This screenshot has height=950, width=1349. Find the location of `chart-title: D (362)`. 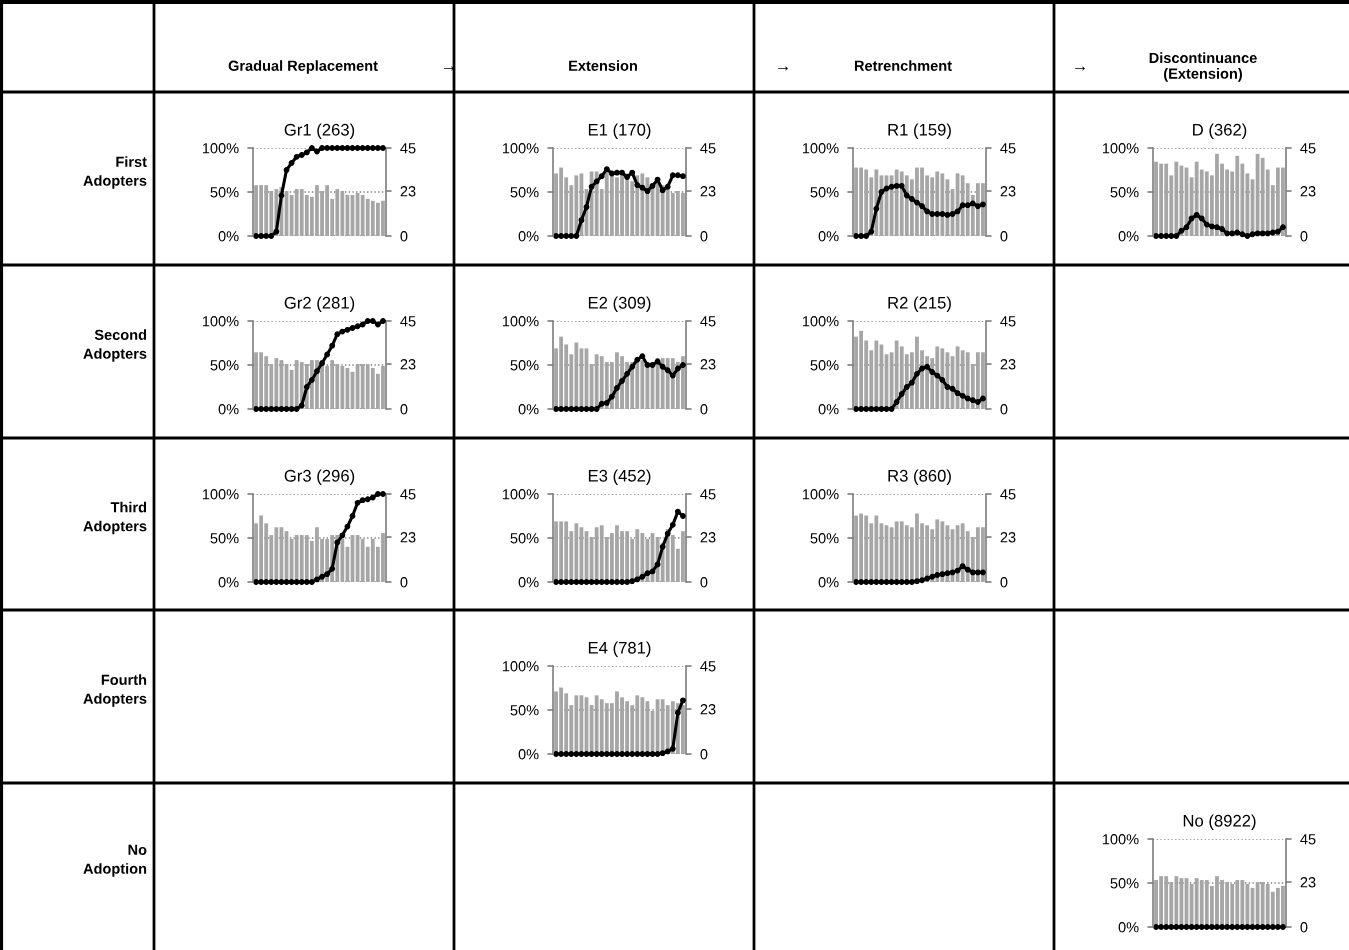

chart-title: D (362) is located at coordinates (1220, 131).